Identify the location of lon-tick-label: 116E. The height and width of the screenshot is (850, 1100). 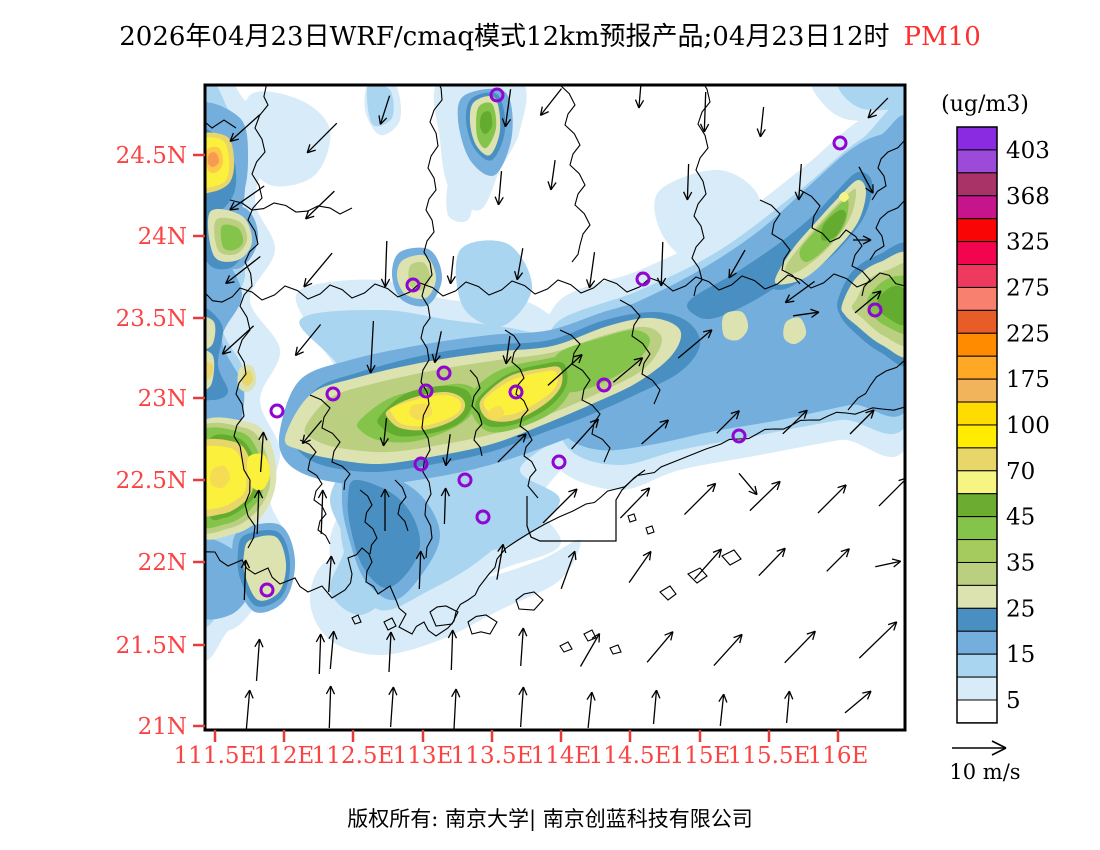
(838, 756).